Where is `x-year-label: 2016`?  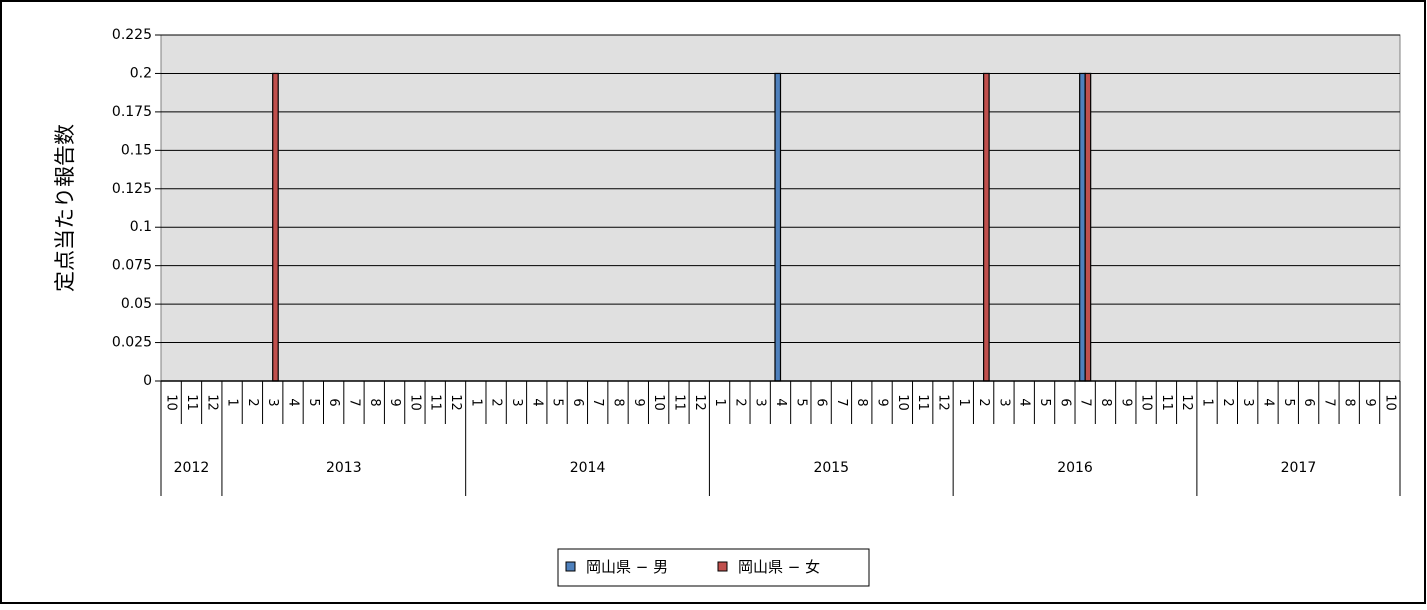
x-year-label: 2016 is located at coordinates (1075, 468).